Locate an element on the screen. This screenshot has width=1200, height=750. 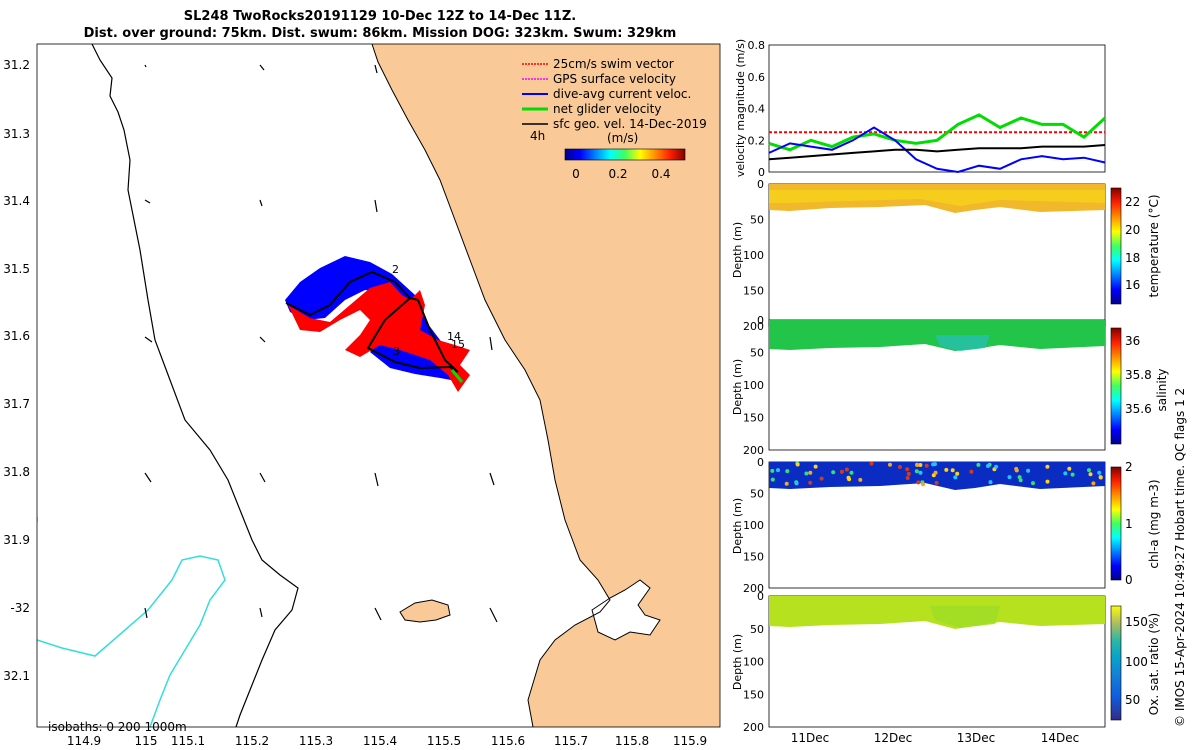
speed-colorbar-tick: 0.4 is located at coordinates (660, 174).